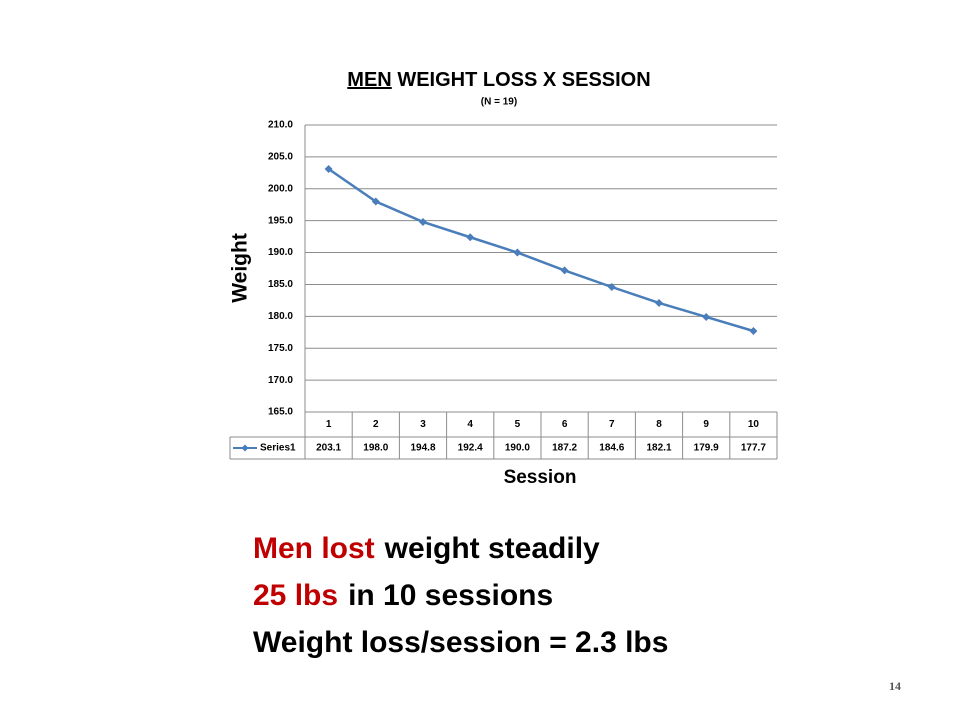 This screenshot has width=960, height=720. Describe the element at coordinates (280, 125) in the screenshot. I see `y-tick-label: 210.0` at that location.